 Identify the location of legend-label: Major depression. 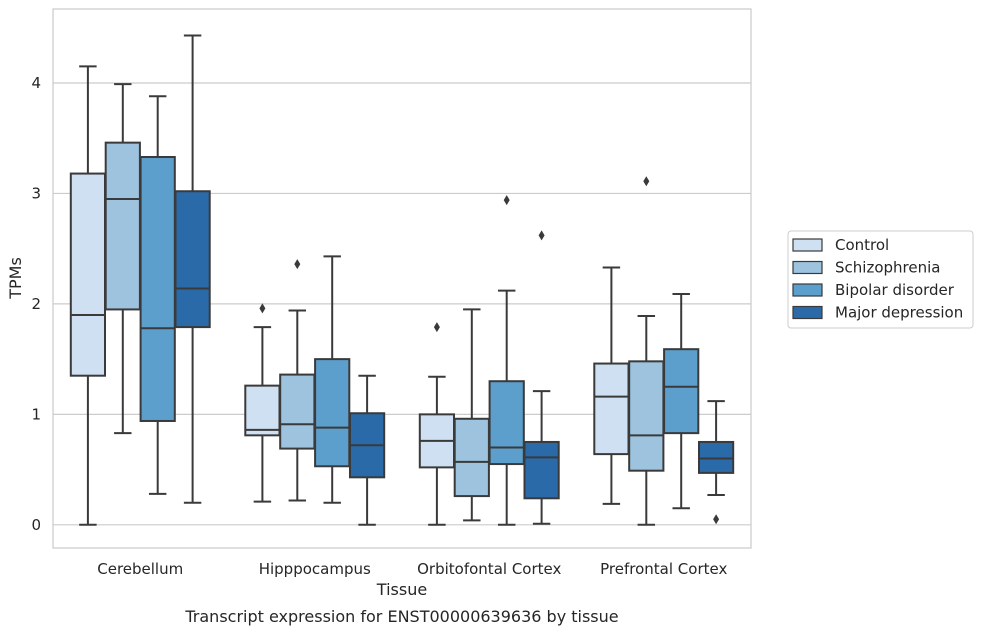
(899, 313).